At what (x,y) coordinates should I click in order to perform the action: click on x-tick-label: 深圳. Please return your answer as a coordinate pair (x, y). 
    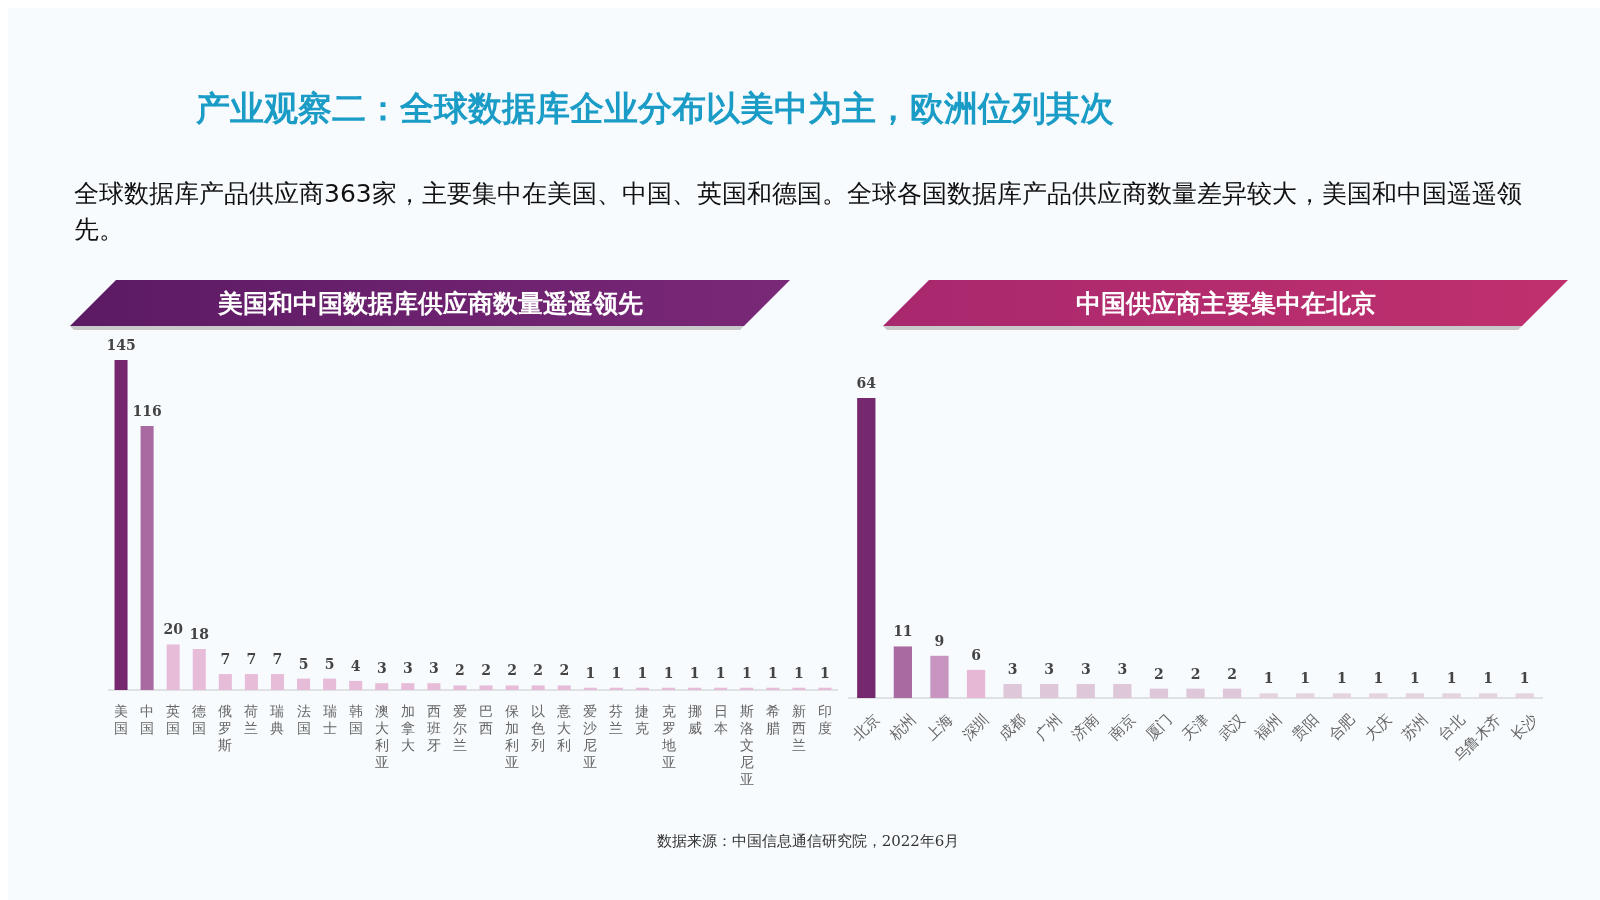
    Looking at the image, I should click on (975, 727).